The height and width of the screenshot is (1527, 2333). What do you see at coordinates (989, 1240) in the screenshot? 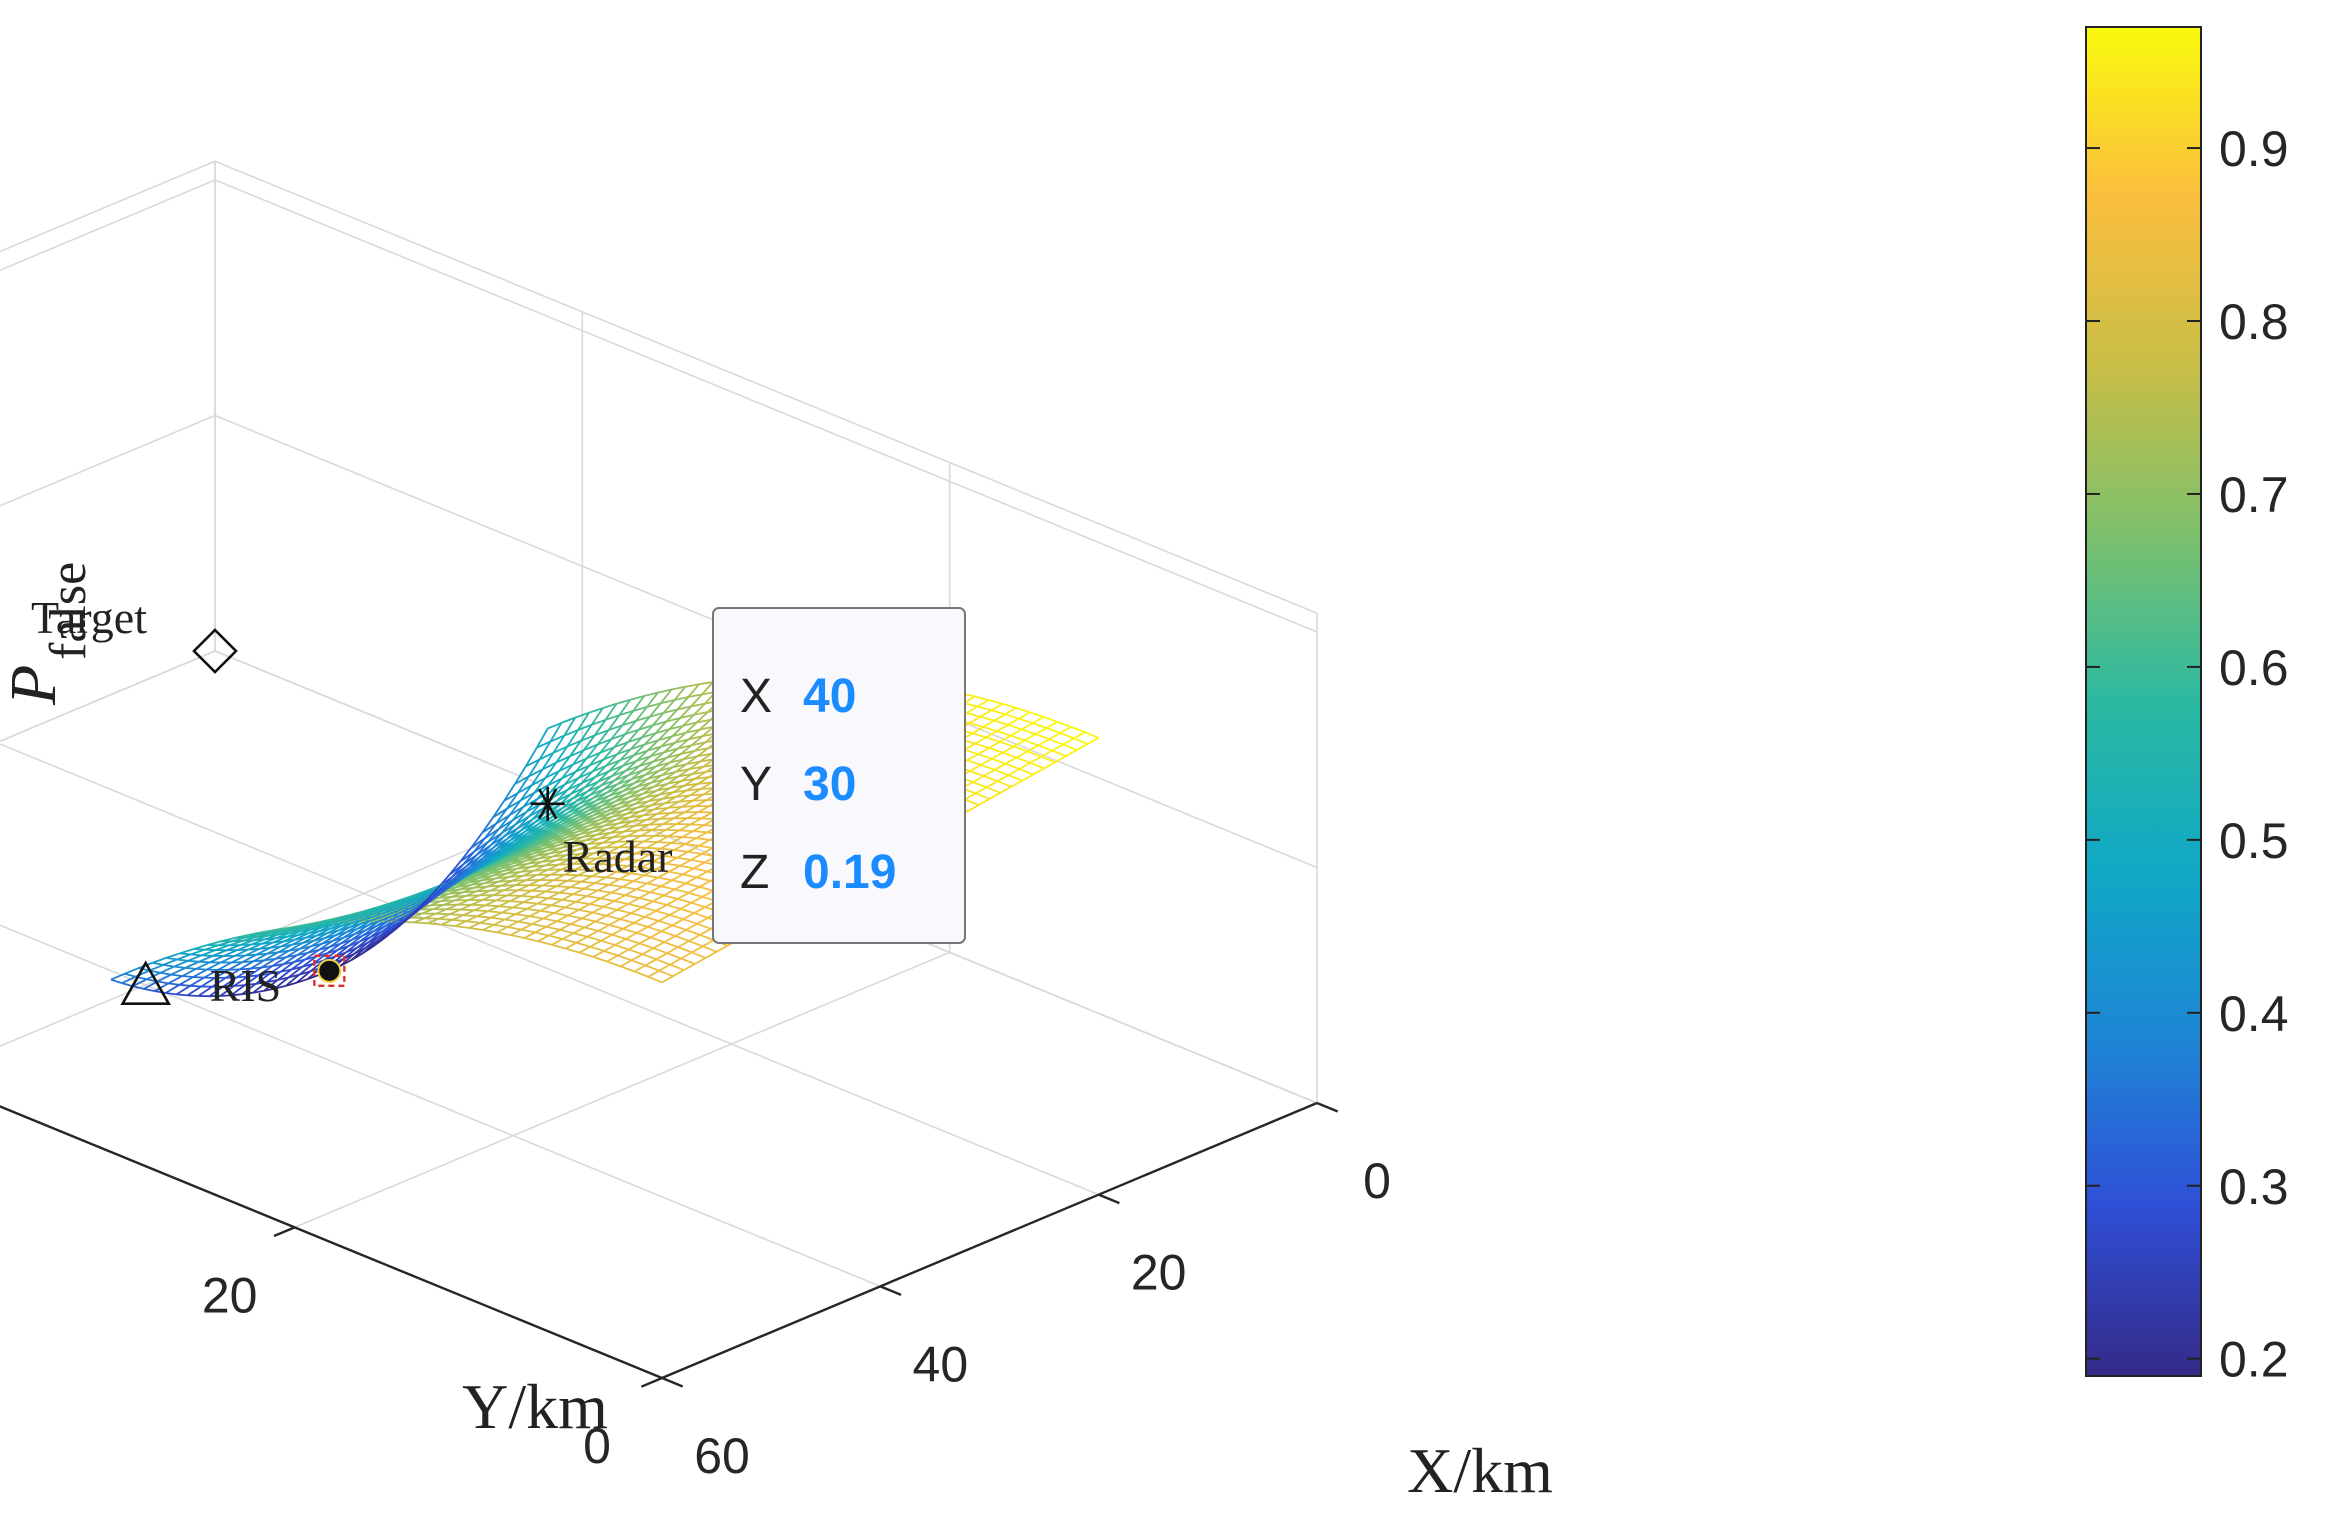
I see `x-axis-line` at bounding box center [989, 1240].